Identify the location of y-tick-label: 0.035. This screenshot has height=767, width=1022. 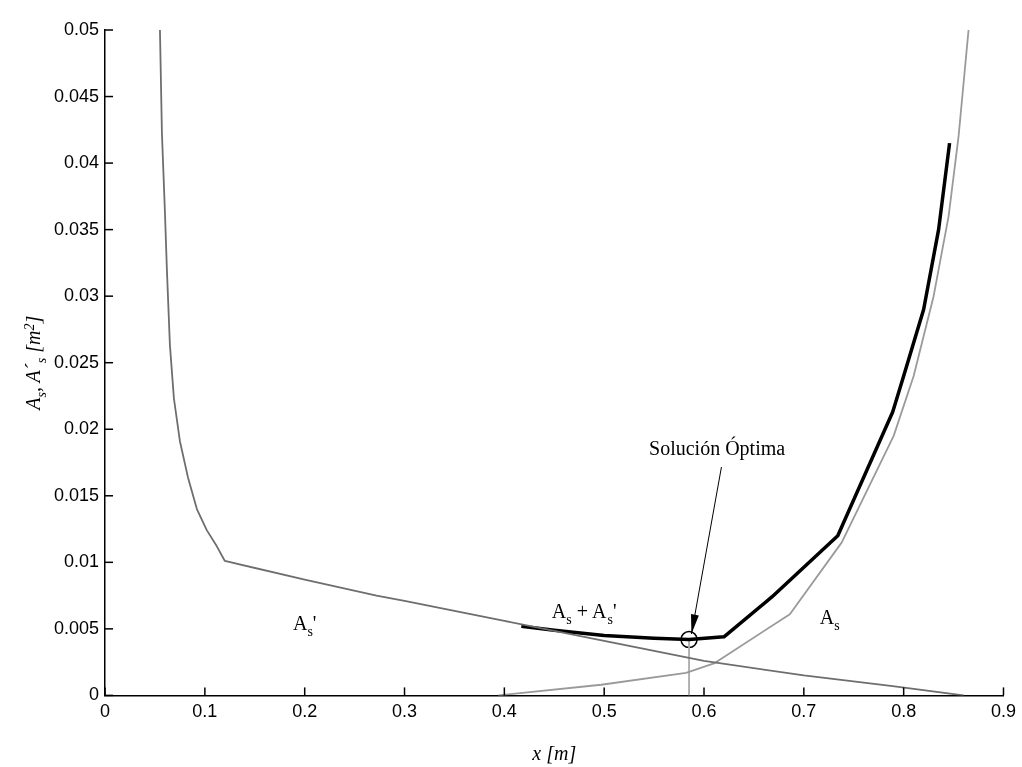
(77, 228).